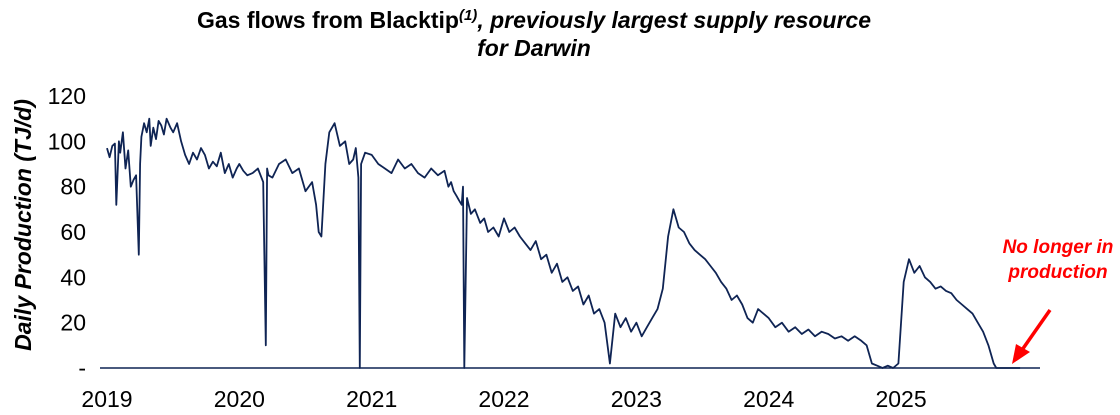 This screenshot has width=1120, height=415. I want to click on annotation-arrow, so click(1036, 330).